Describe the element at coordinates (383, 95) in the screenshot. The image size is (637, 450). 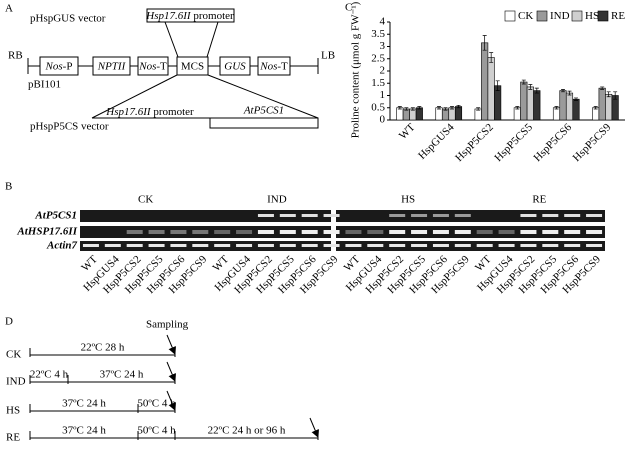
I see `y-tick-label: 1` at that location.